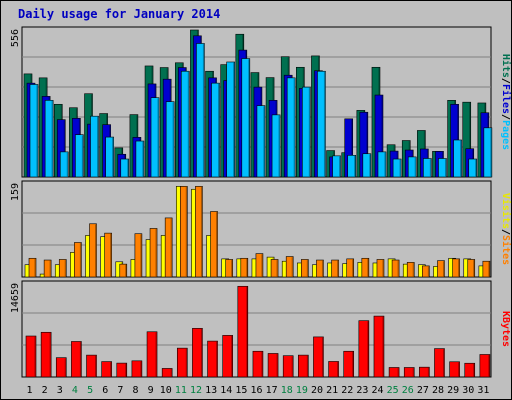  Describe the element at coordinates (443, 363) in the screenshot. I see `bar-kbytes-28-edge` at that location.